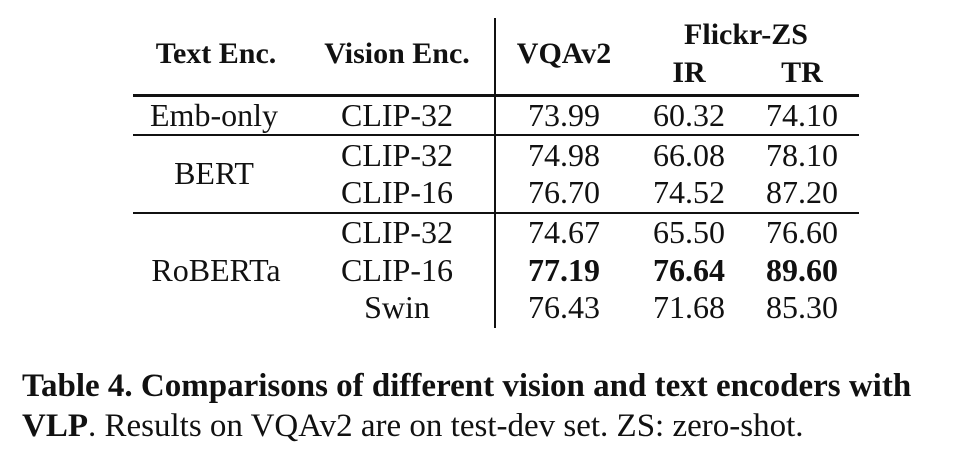 The image size is (980, 463). What do you see at coordinates (802, 270) in the screenshot?
I see `table-cell-best: 89.60` at bounding box center [802, 270].